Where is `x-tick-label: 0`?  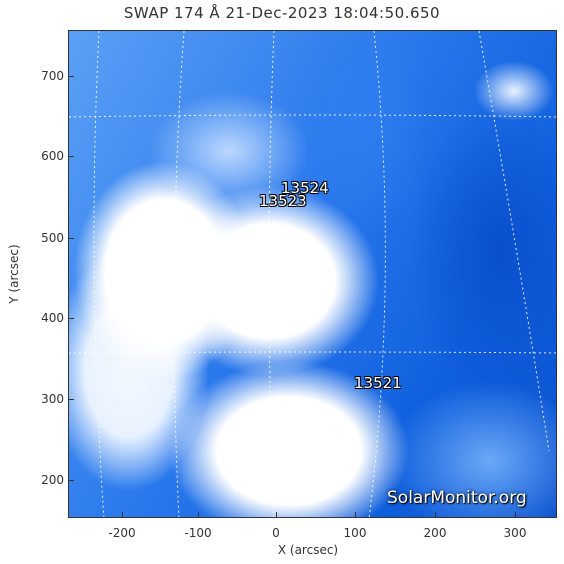 x-tick-label: 0 is located at coordinates (276, 533).